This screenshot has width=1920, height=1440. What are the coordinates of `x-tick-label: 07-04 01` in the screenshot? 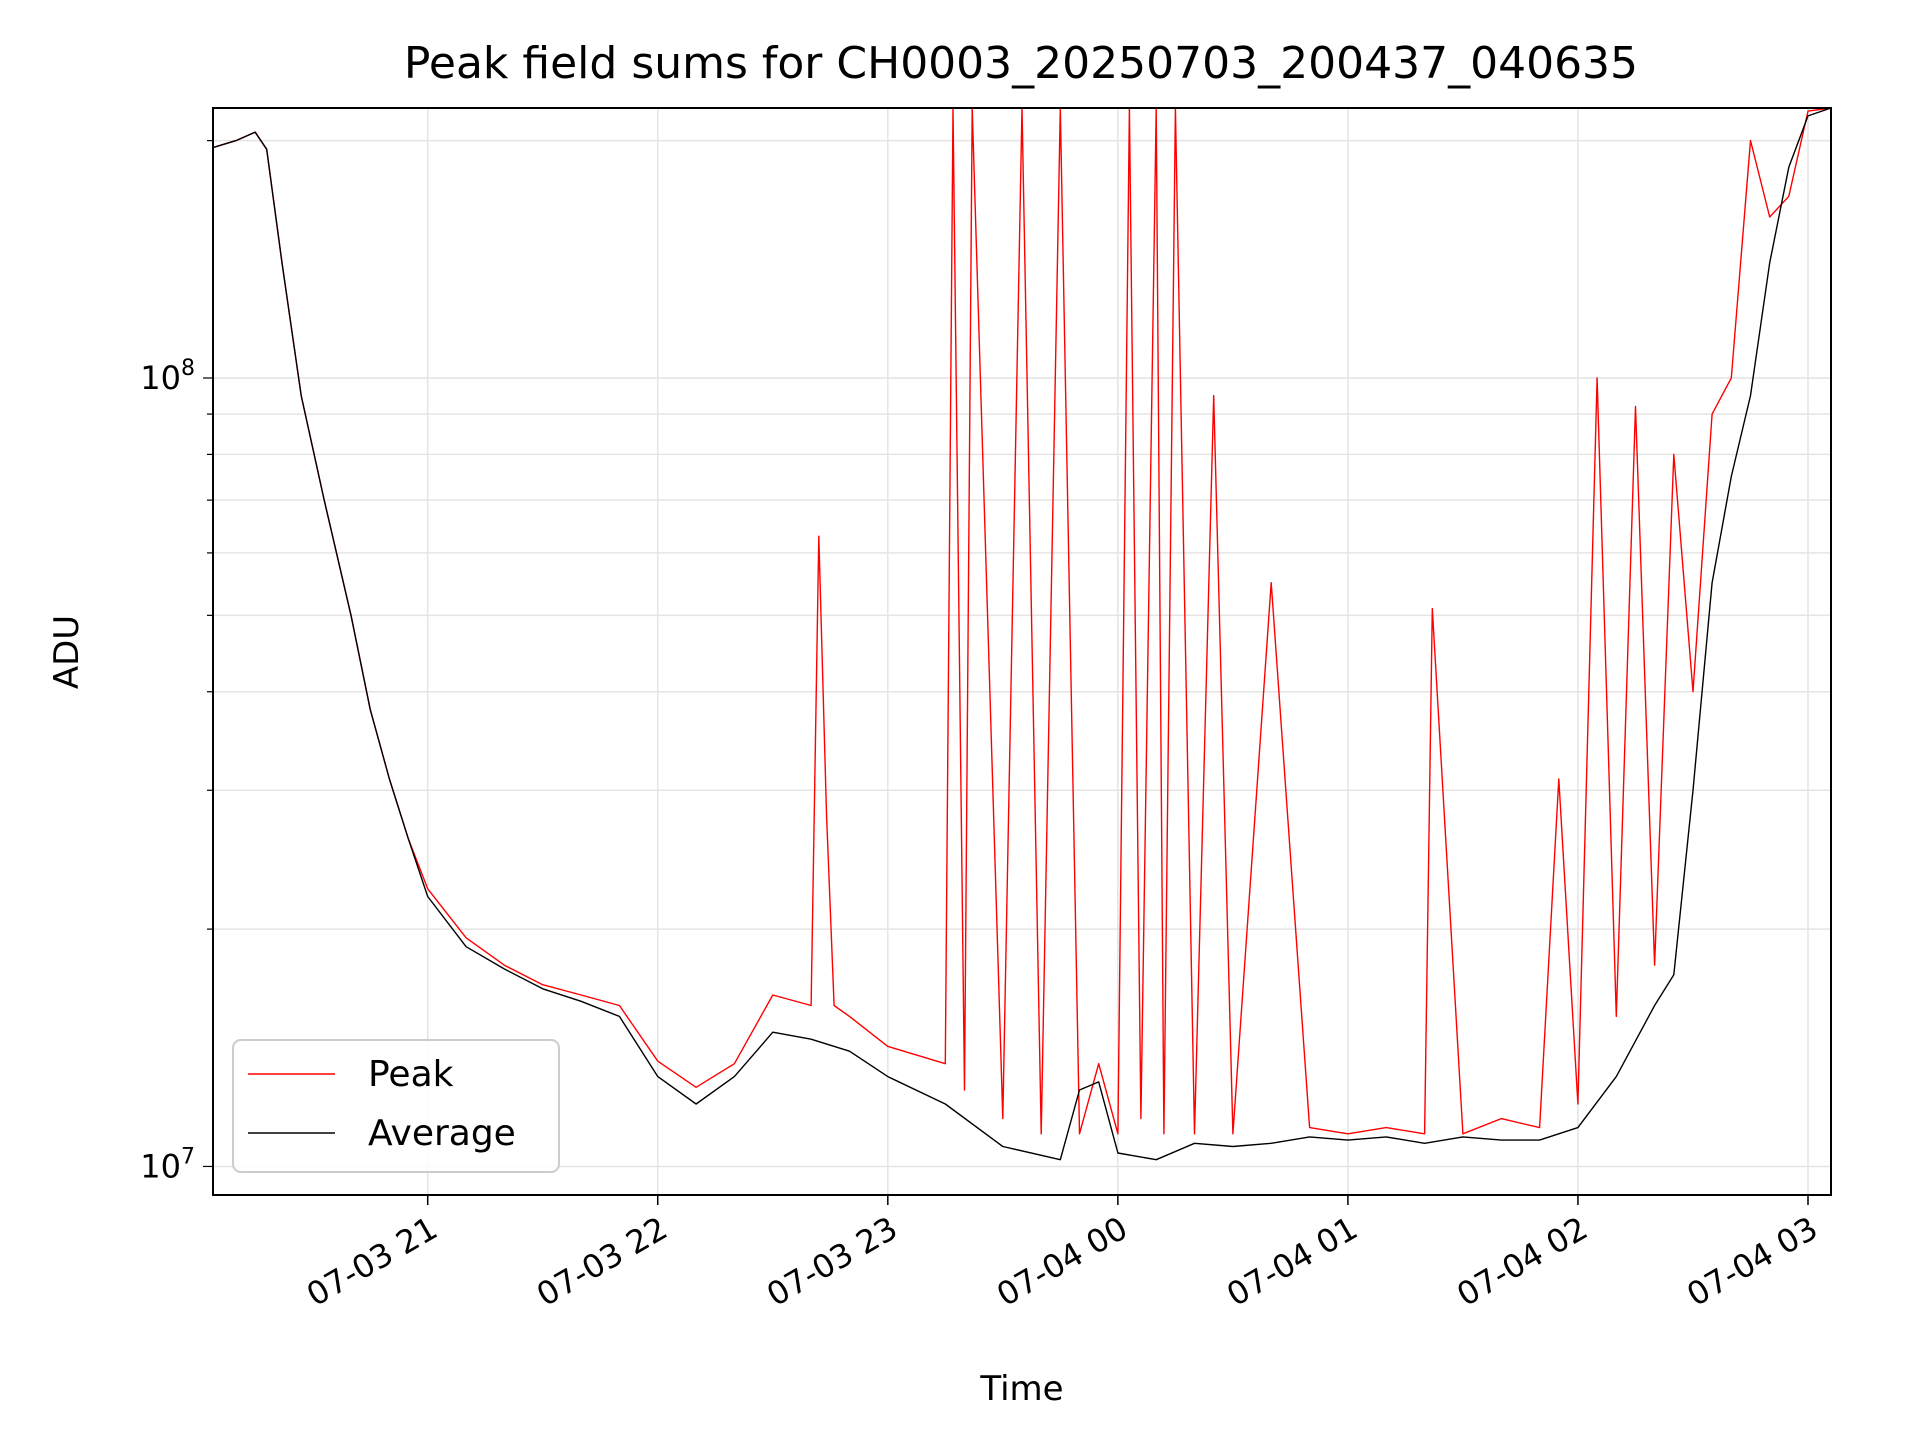 It's located at (1292, 1261).